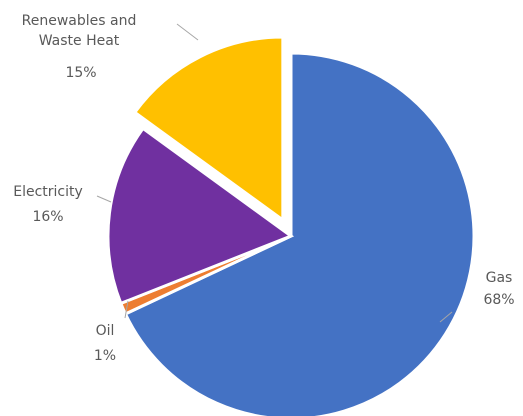  I want to click on slice-name-label-gas: Gas, so click(499, 278).